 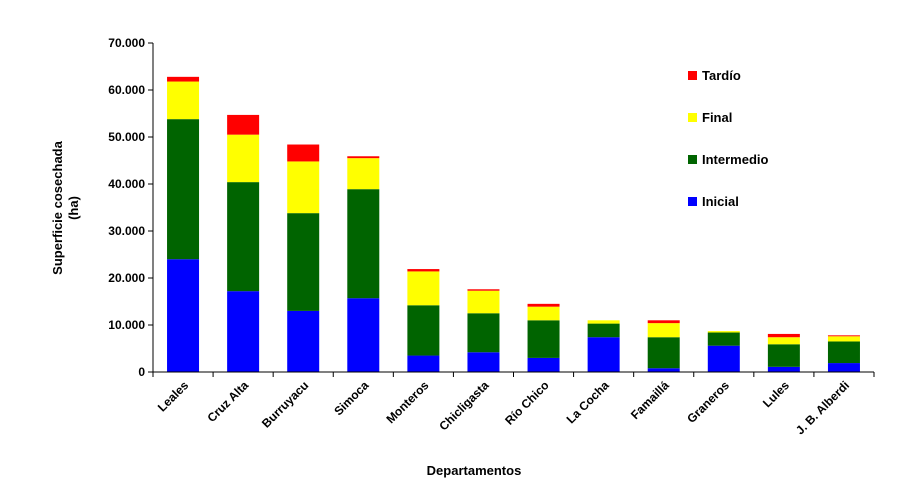 I want to click on x-axis-title: Departamentos, so click(x=474, y=470).